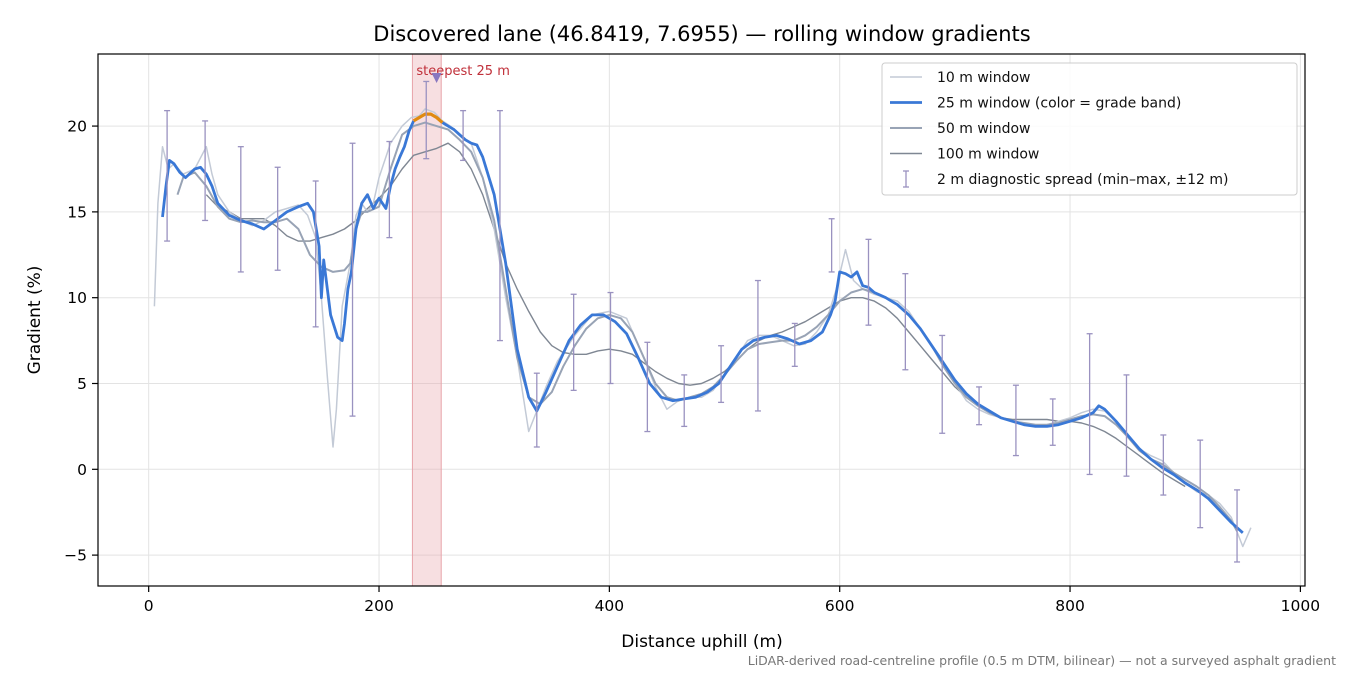 The width and height of the screenshot is (1350, 675). I want to click on legend-entry: 100 m window, so click(964, 155).